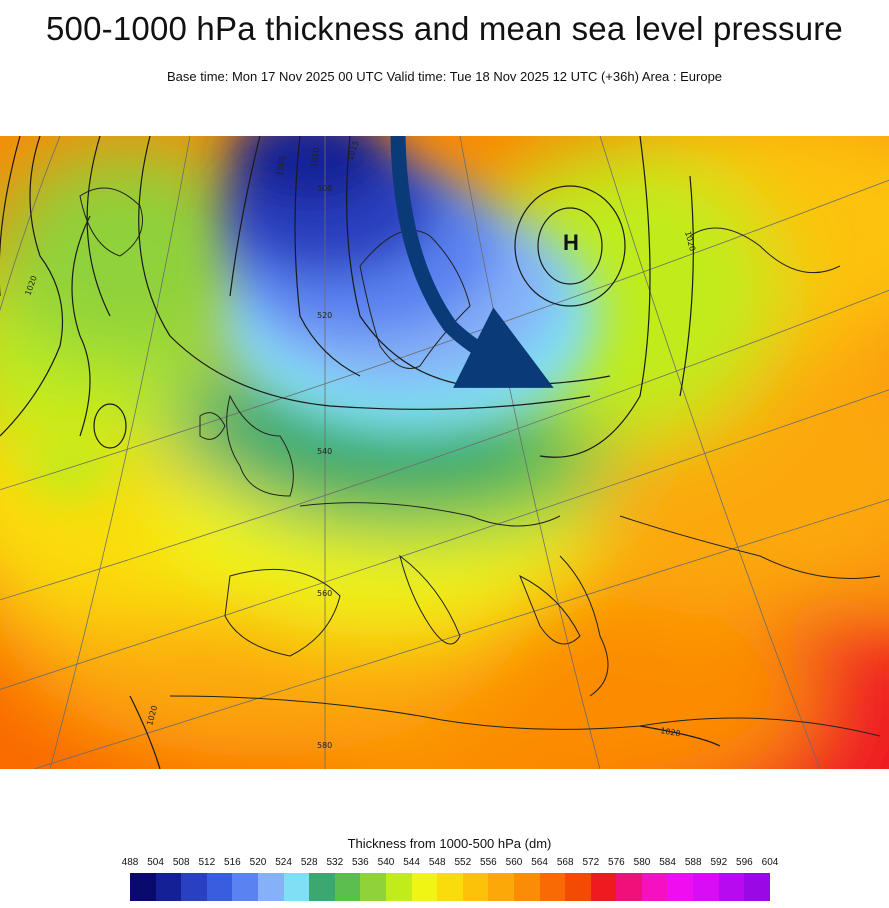 Image resolution: width=889 pixels, height=908 pixels. What do you see at coordinates (258, 862) in the screenshot?
I see `legend-tick-label: 520` at bounding box center [258, 862].